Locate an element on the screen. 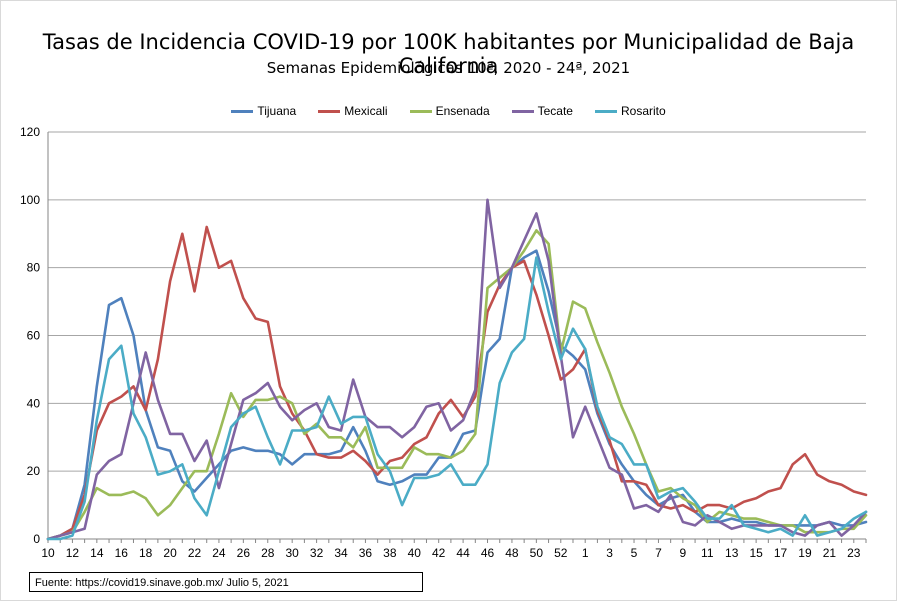  legend-item-ensenada: Ensenada is located at coordinates (449, 111).